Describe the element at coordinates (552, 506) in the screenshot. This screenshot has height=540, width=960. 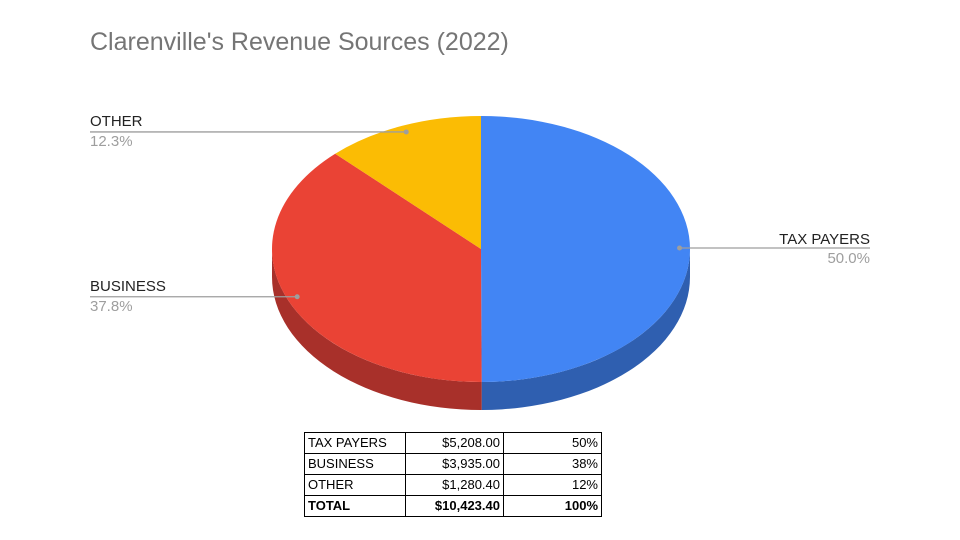
I see `table-cell-percent: 100%` at that location.